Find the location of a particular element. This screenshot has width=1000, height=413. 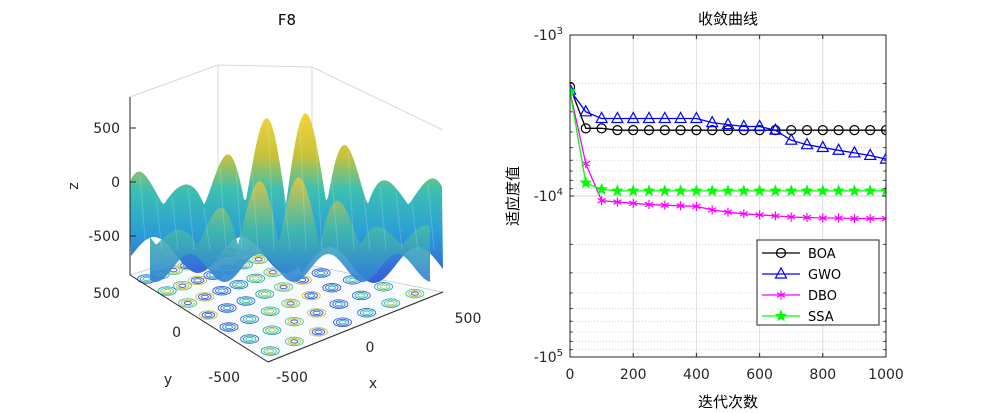

x-axis-label: 迭代次数 is located at coordinates (728, 402).